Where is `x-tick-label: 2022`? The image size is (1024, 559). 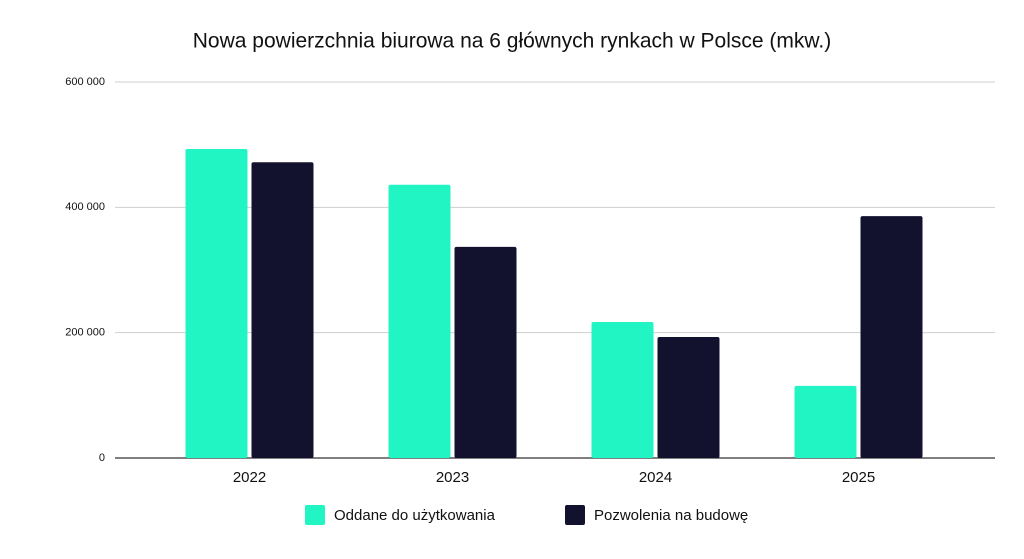
x-tick-label: 2022 is located at coordinates (249, 477).